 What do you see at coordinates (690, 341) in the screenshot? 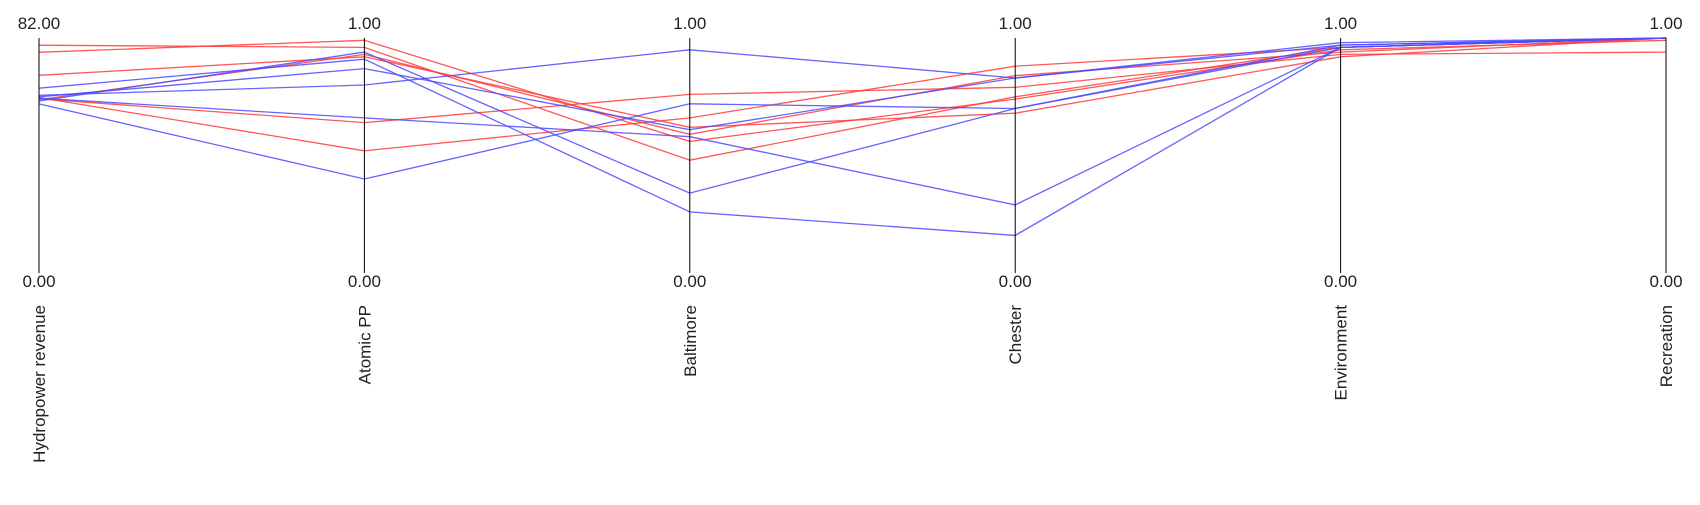
I see `axis-label: Baltimore` at bounding box center [690, 341].